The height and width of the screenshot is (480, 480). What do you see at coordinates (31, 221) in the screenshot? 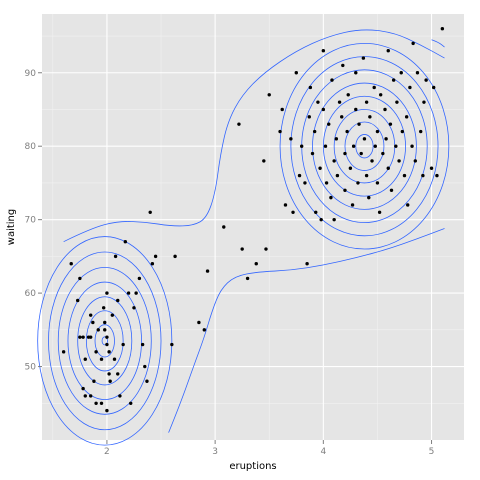
I see `y-tick-label: 70` at bounding box center [31, 221].